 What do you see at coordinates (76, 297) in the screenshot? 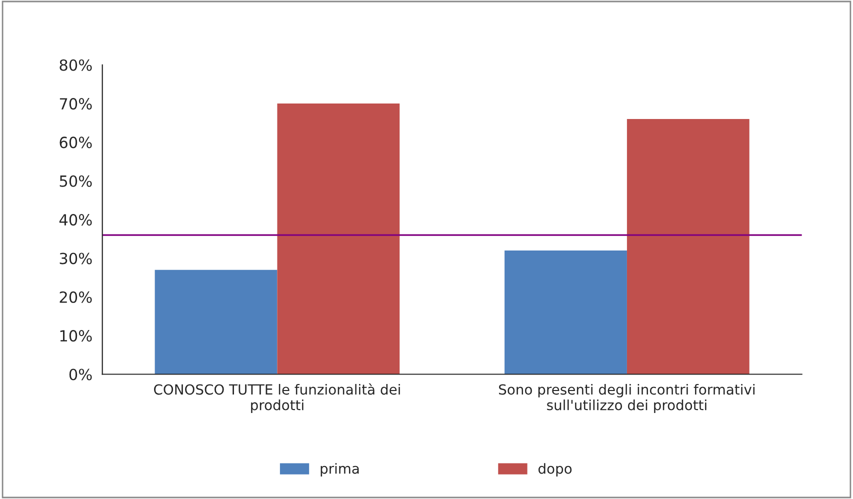
I see `y-tick-label: 20%` at bounding box center [76, 297].